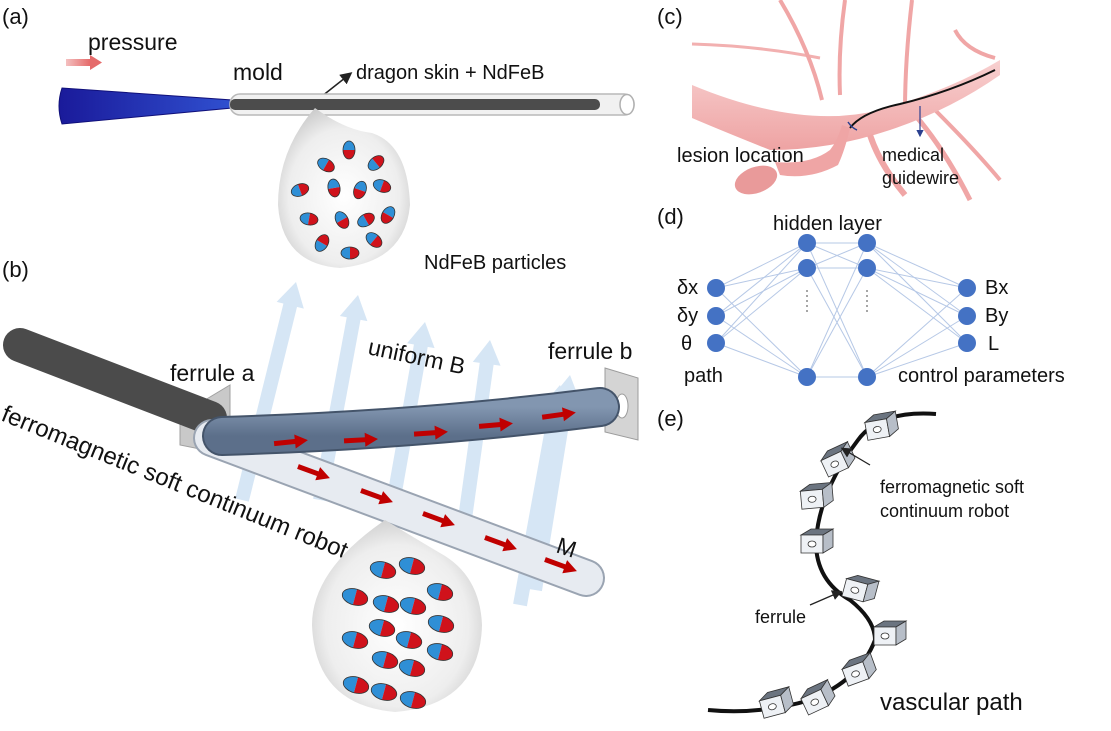 This screenshot has height=731, width=1111. I want to click on ferrule-blocks, so click(833, 564).